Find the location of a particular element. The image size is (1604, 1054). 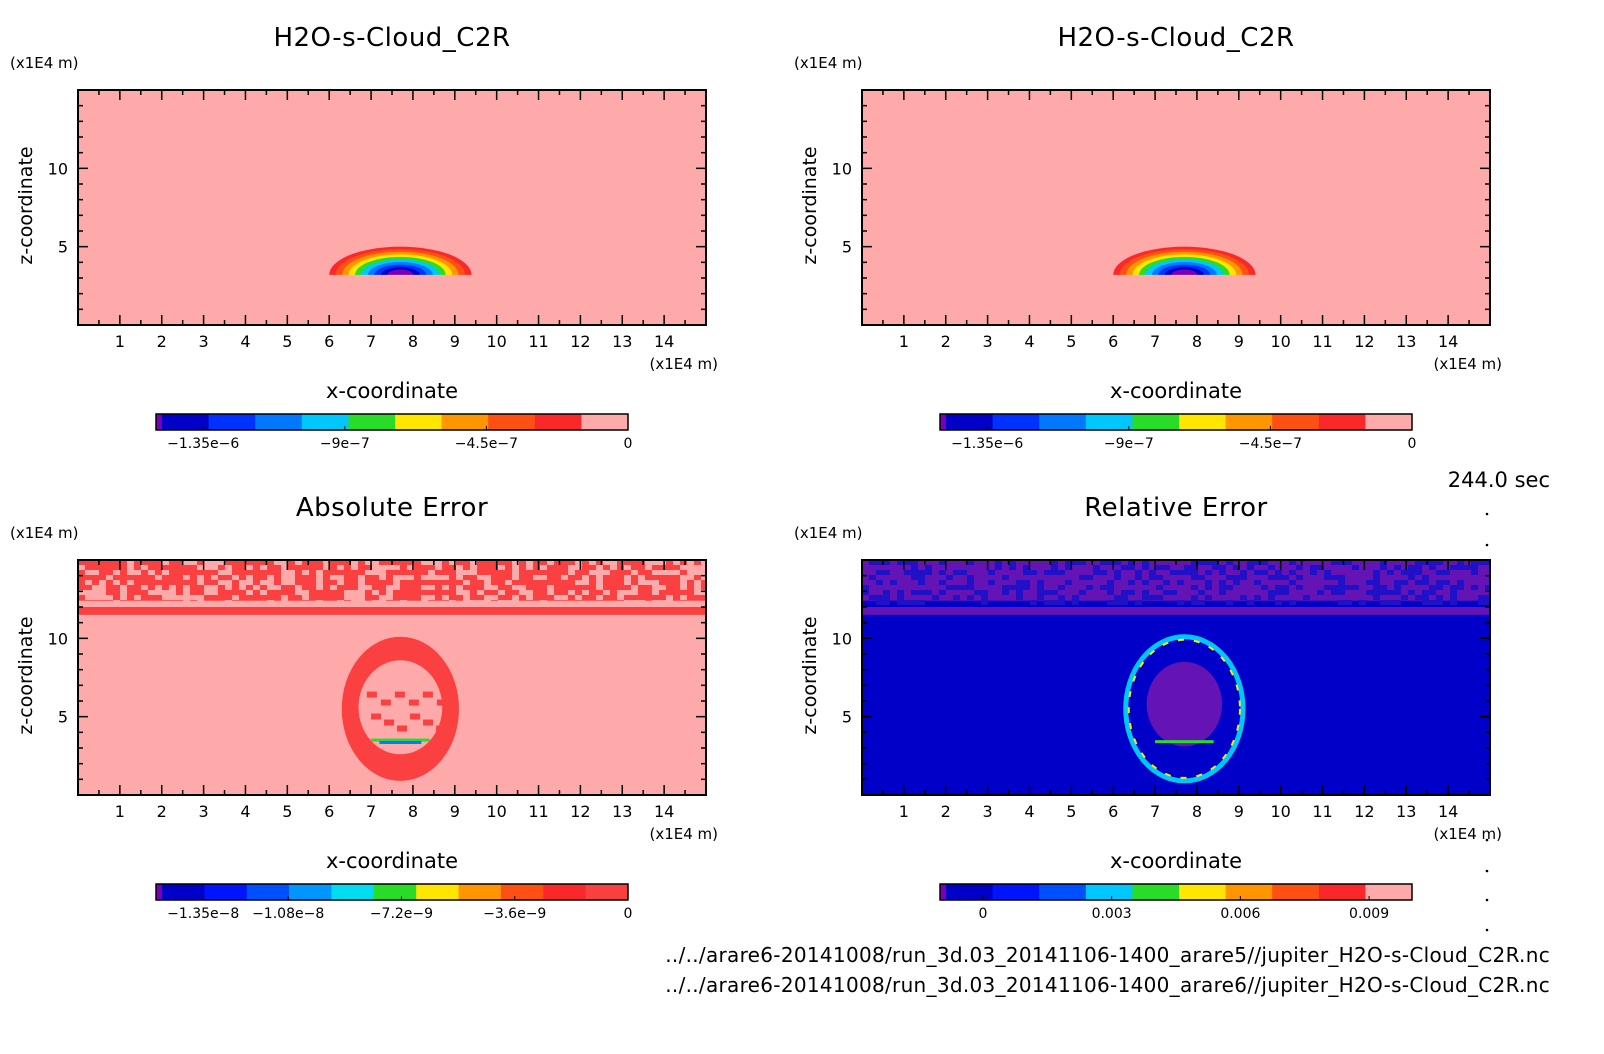

y-tick-label: 10 is located at coordinates (842, 168).